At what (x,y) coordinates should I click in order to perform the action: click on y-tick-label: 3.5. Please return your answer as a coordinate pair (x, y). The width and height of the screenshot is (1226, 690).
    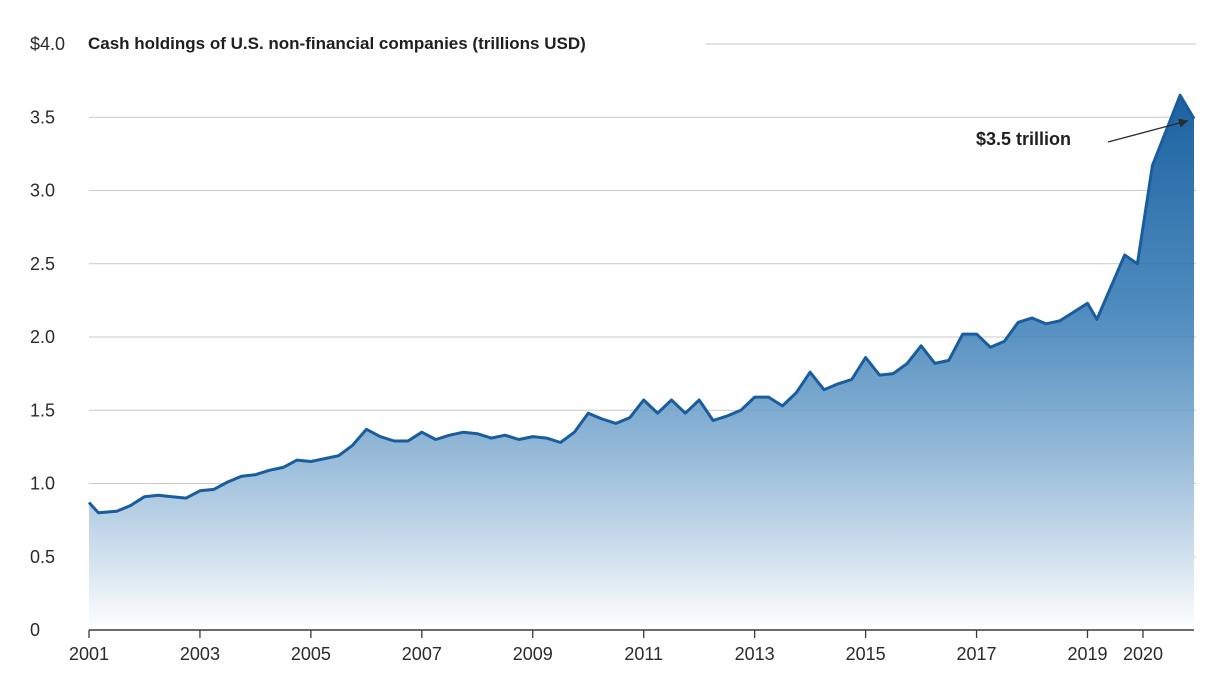
    Looking at the image, I should click on (42, 117).